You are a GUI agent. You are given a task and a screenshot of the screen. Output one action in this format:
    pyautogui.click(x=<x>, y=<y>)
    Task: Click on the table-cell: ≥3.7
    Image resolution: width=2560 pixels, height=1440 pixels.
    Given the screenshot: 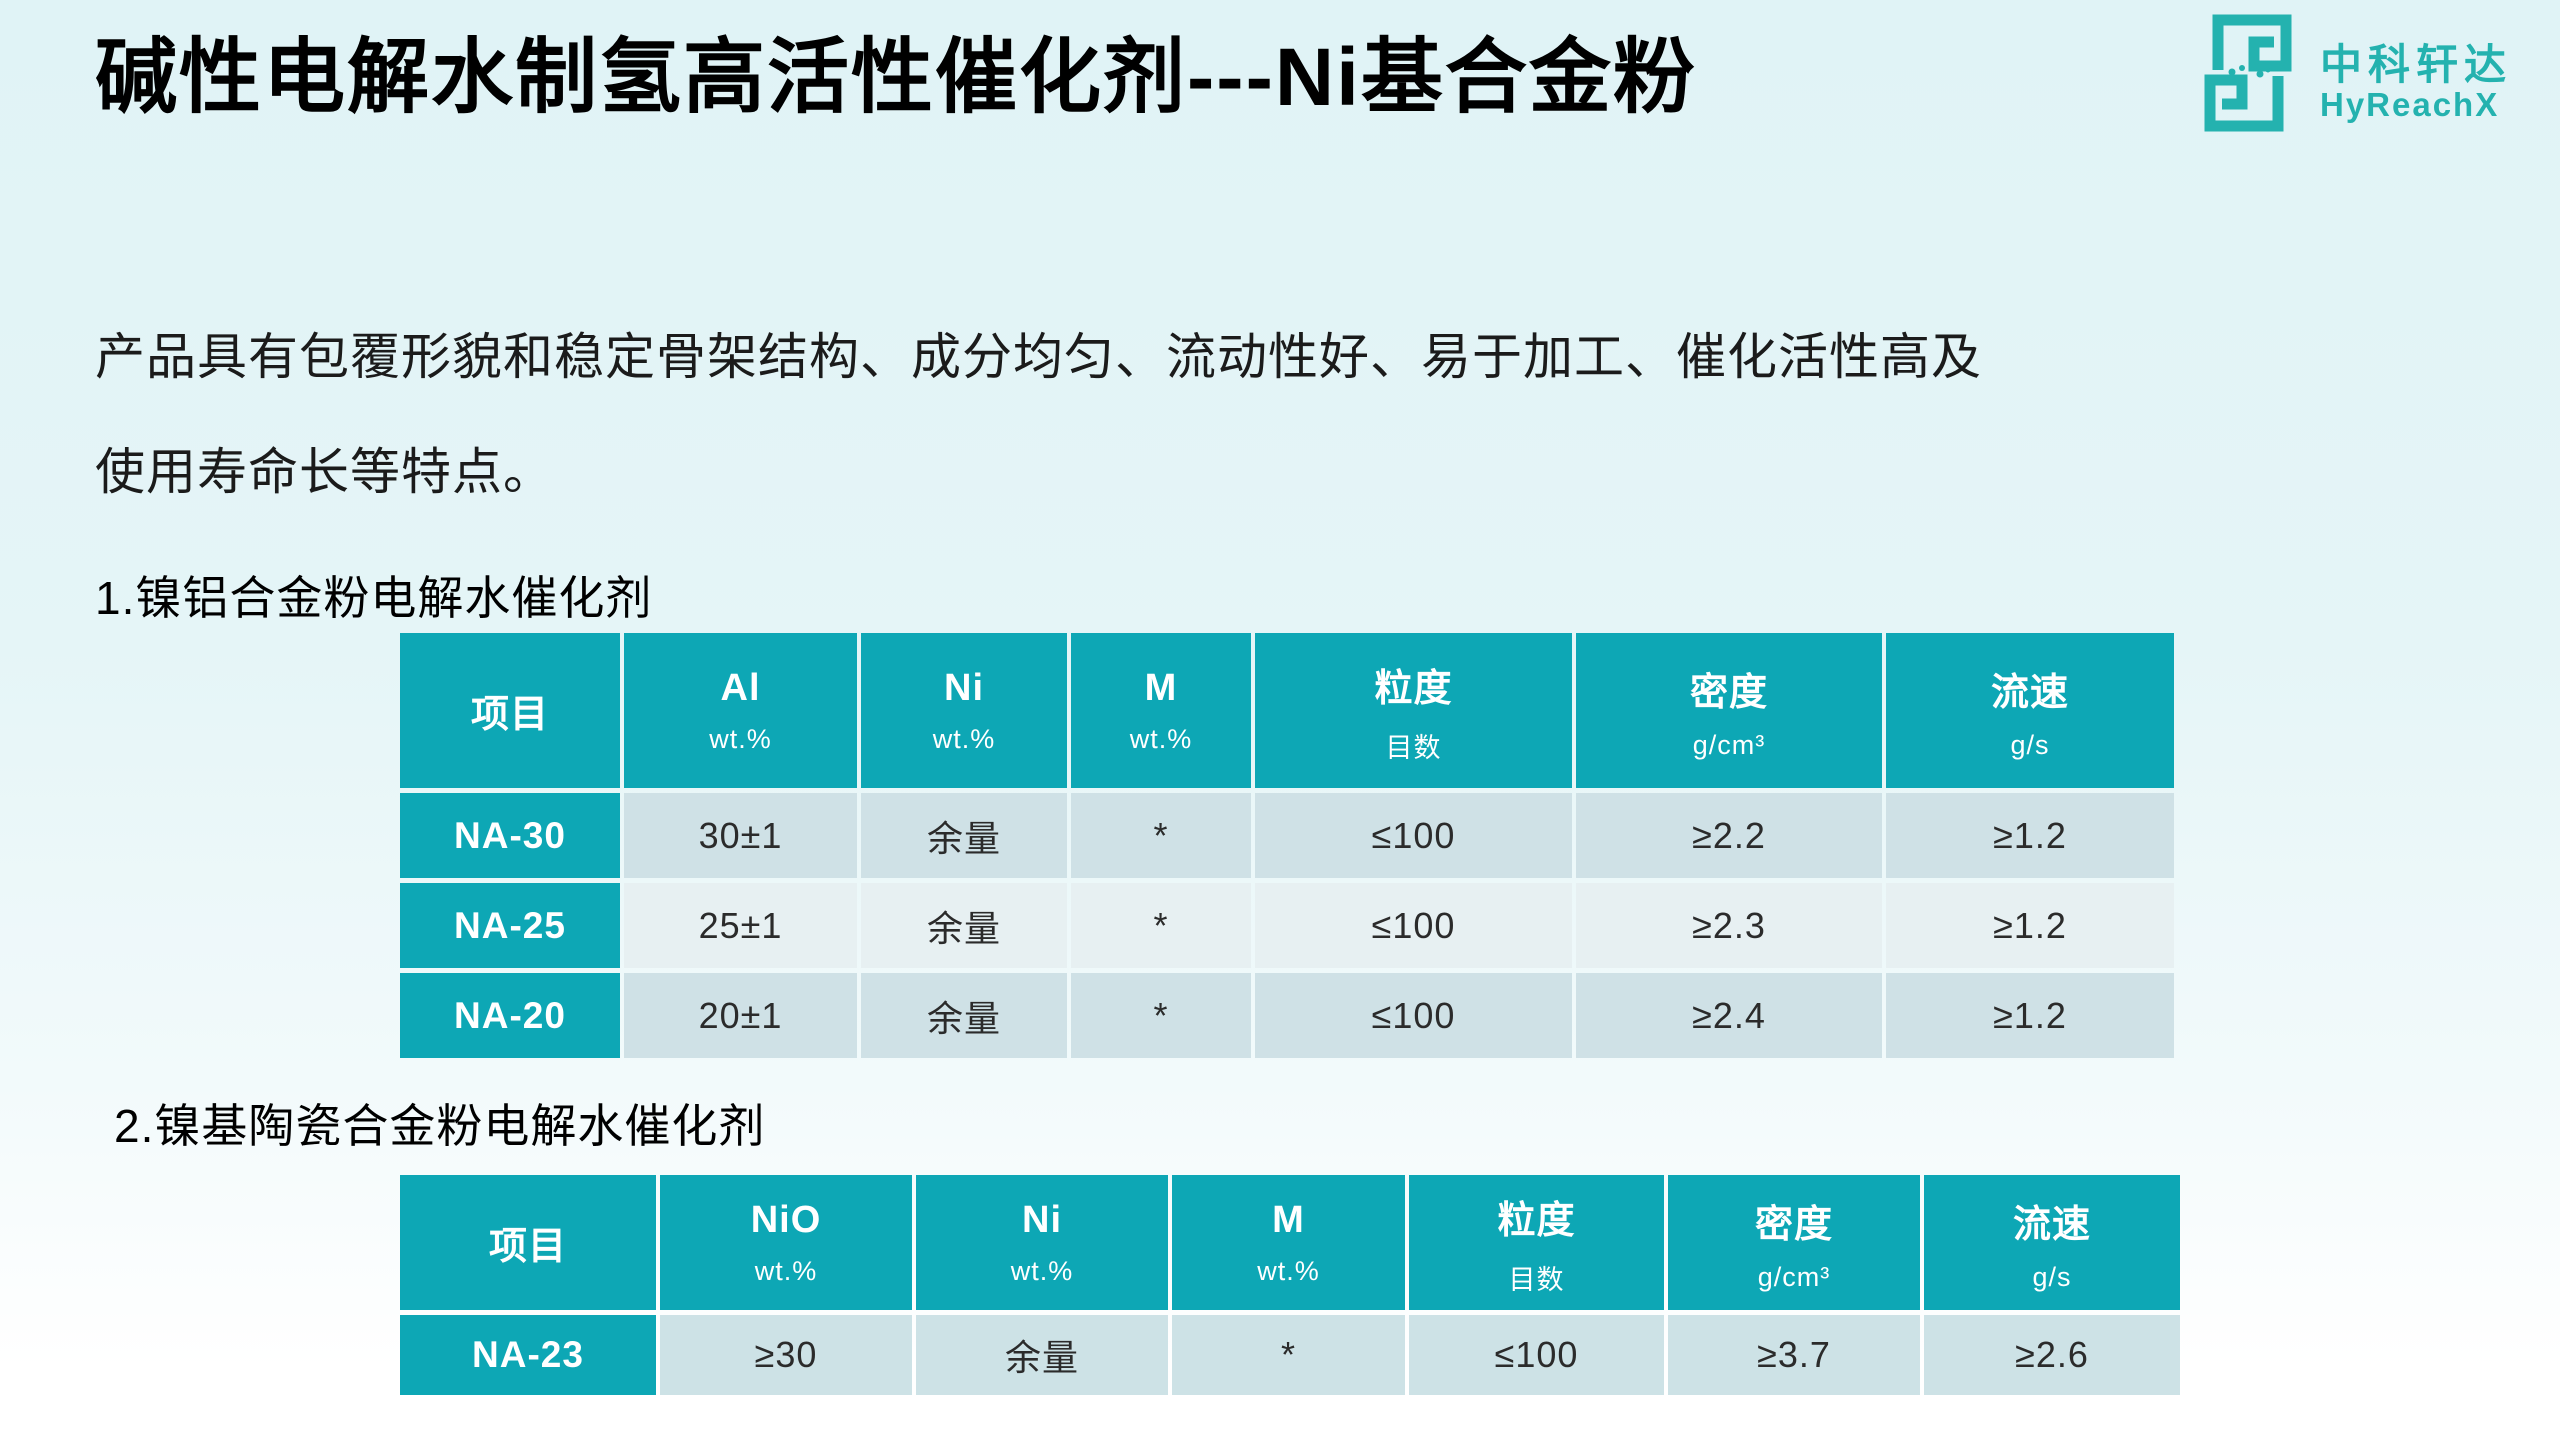 What is the action you would take?
    pyautogui.click(x=1794, y=1355)
    